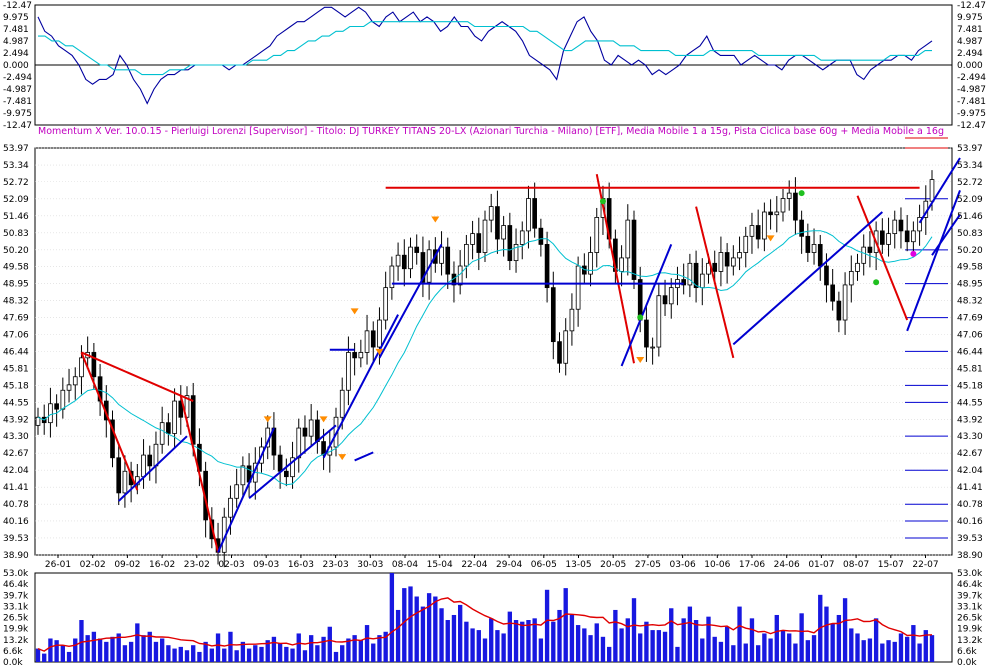 This screenshot has height=667, width=989. I want to click on volume-panel, so click(485, 617).